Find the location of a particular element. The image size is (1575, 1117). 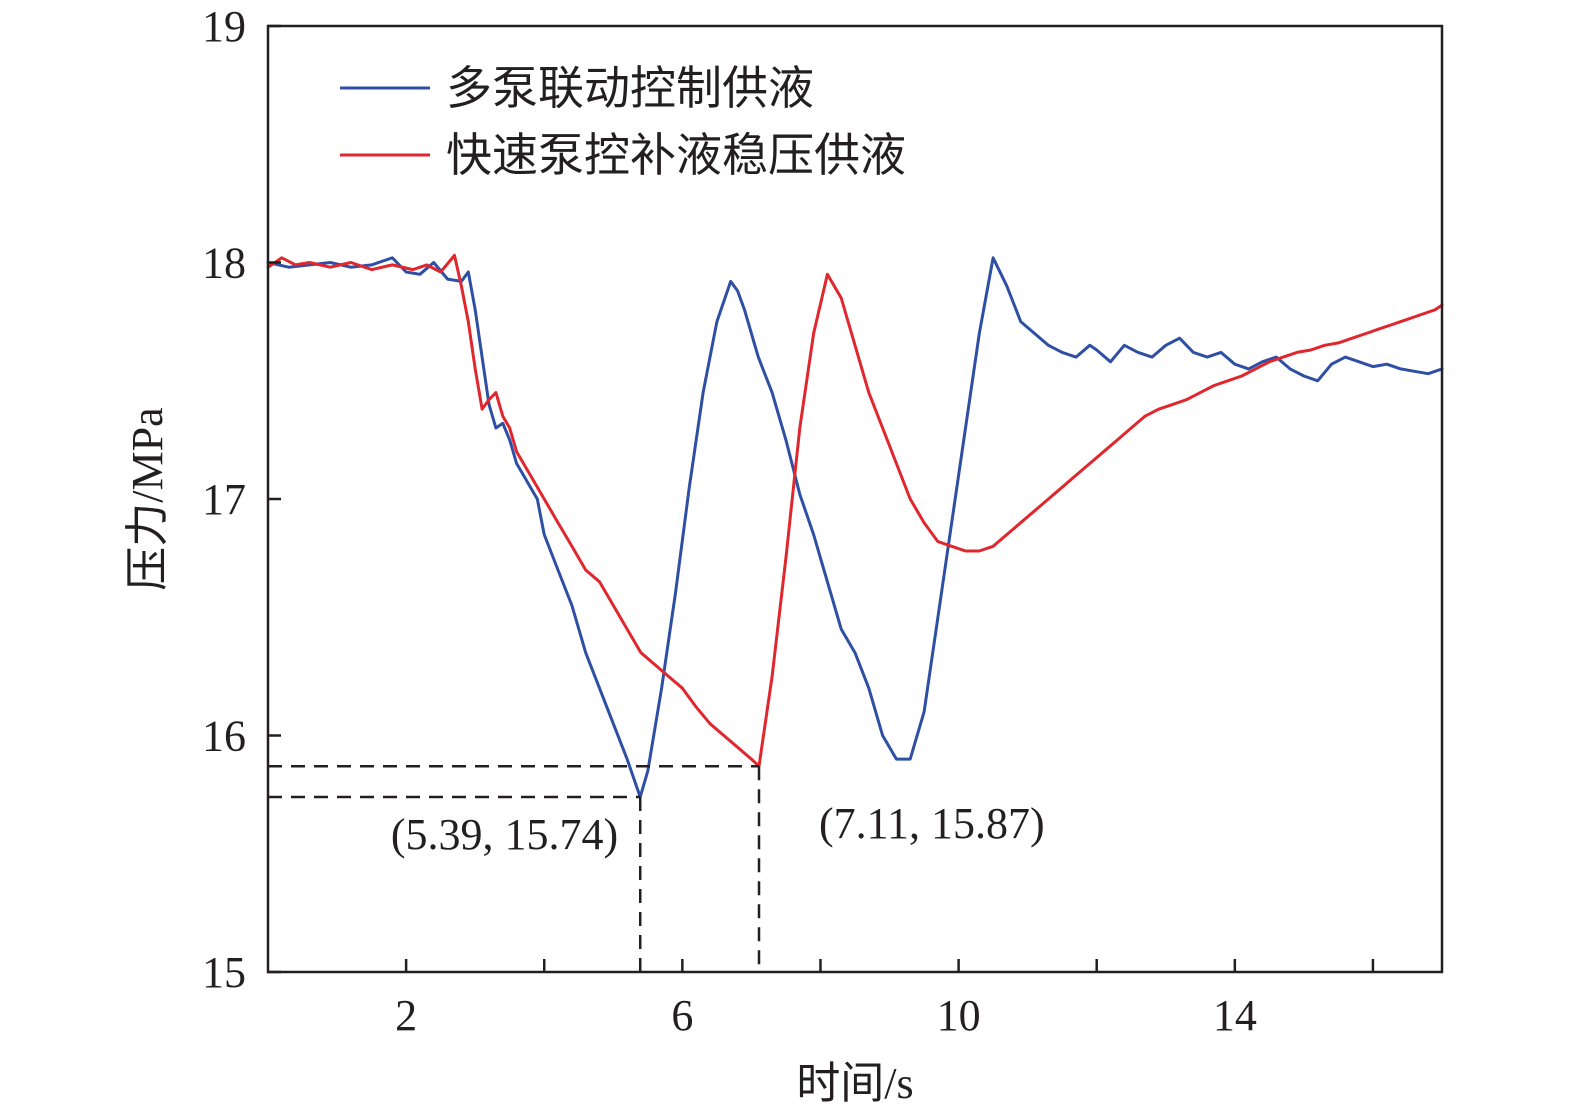

y-tick-label: 15 is located at coordinates (224, 972).